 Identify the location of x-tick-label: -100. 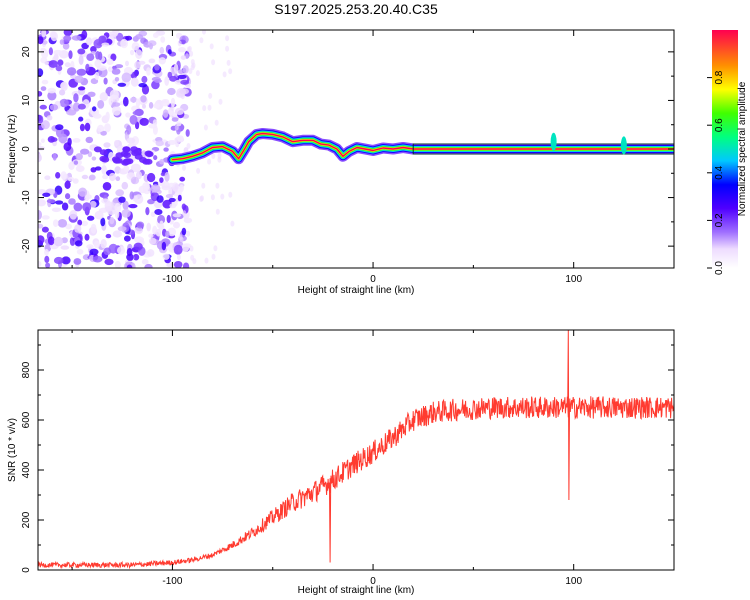
(172, 279).